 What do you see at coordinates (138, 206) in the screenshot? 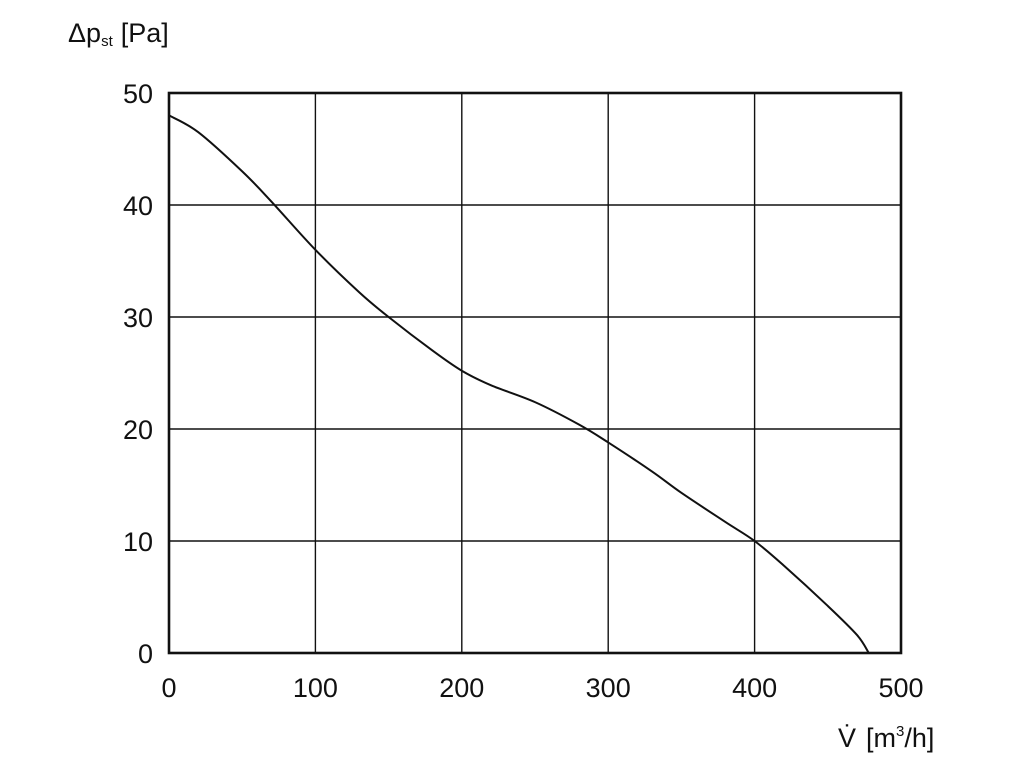
I see `y-tick-label: 40` at bounding box center [138, 206].